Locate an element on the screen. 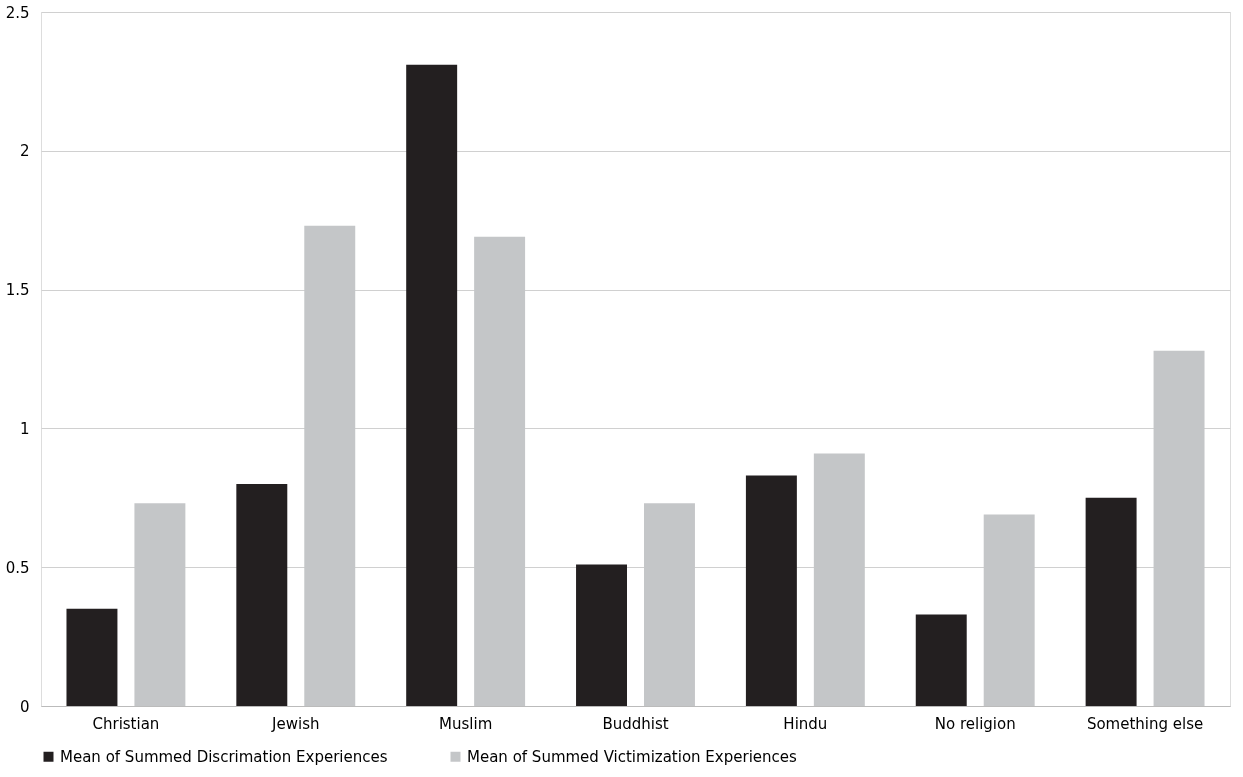 This screenshot has width=1243, height=777. x-tick-label: No religion is located at coordinates (975, 723).